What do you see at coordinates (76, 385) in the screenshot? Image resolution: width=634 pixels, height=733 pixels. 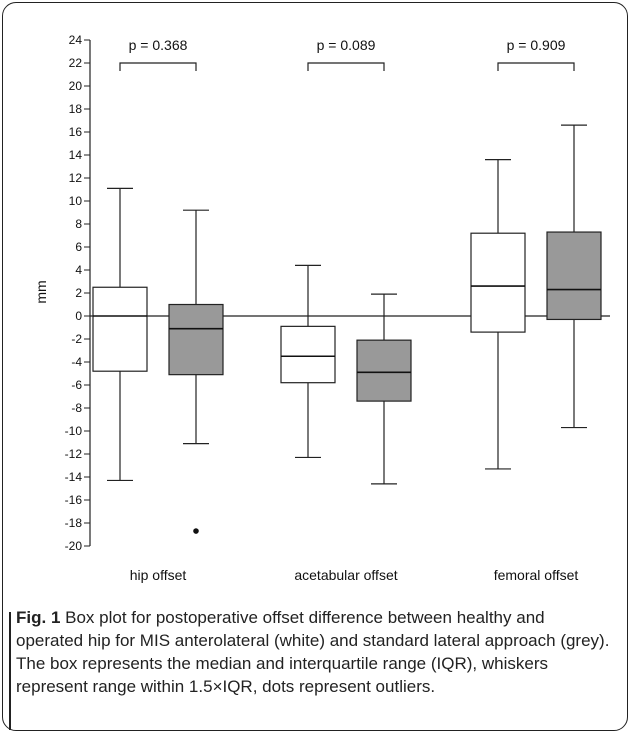 I see `y-tick-label: -6` at bounding box center [76, 385].